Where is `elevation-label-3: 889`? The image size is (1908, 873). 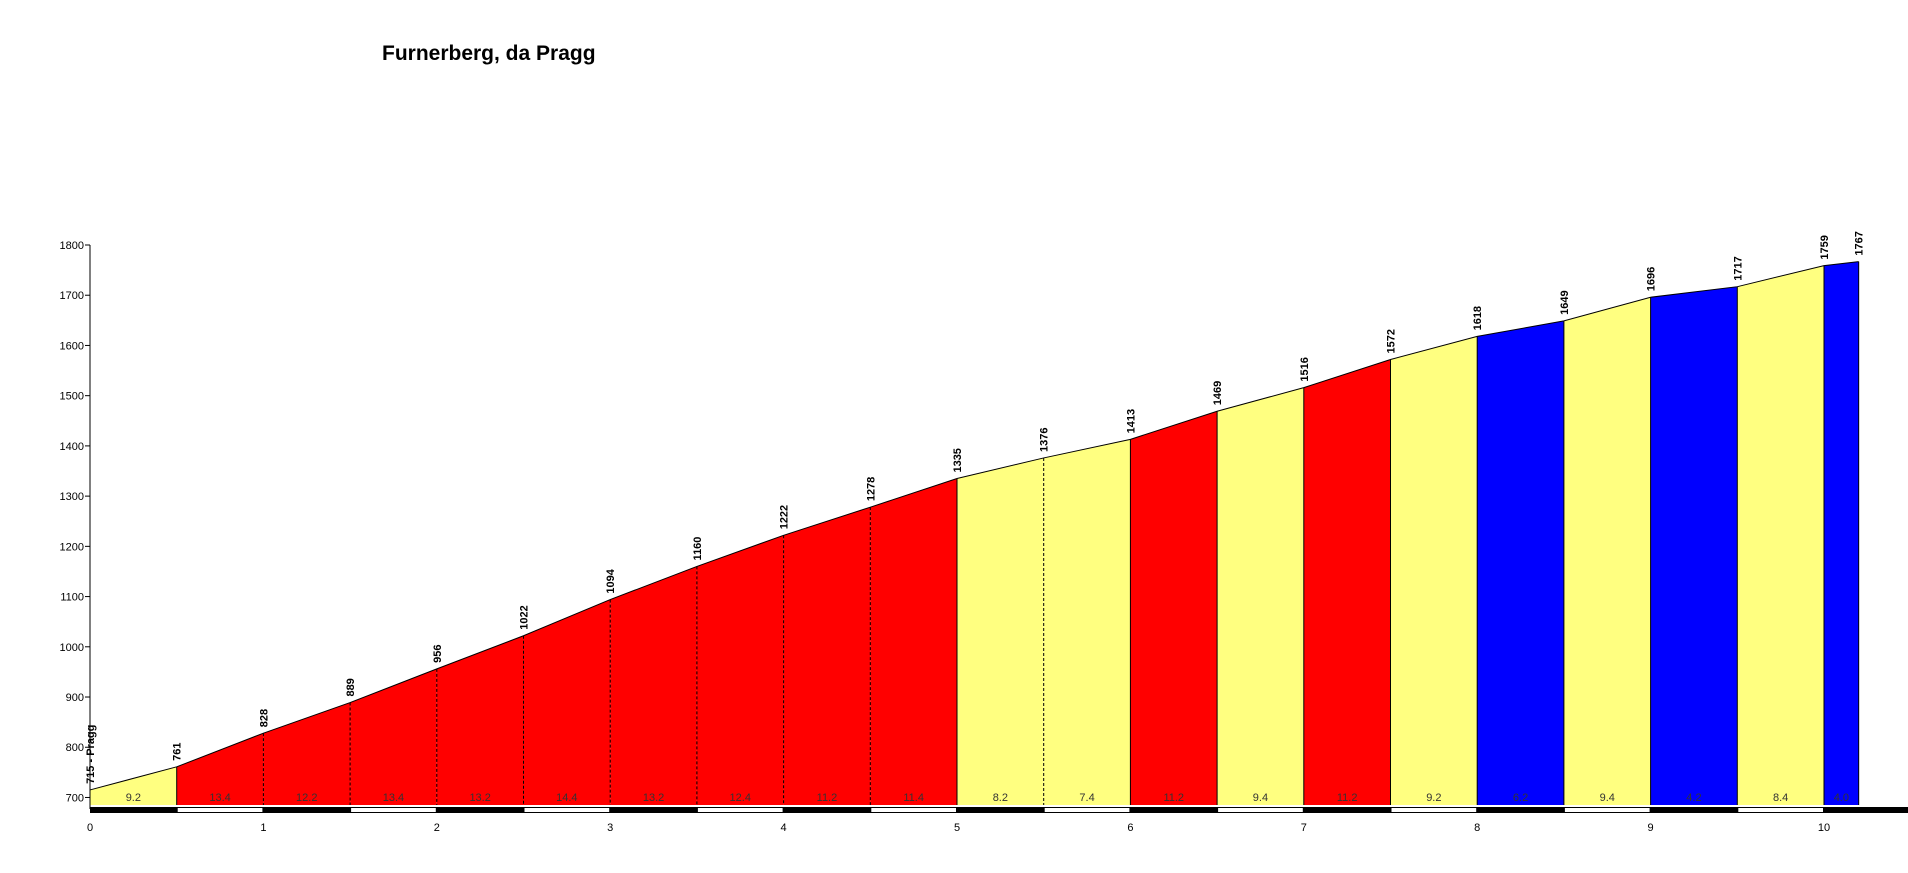 elevation-label-3: 889 is located at coordinates (351, 687).